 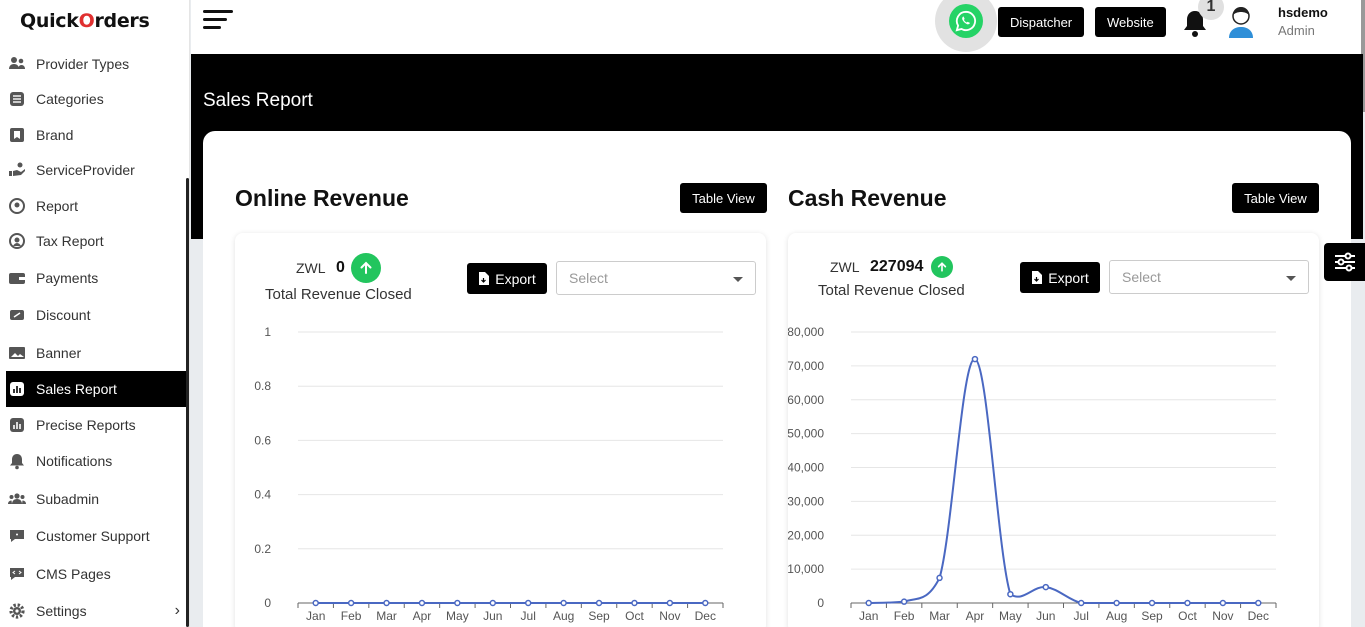 I want to click on page-title: Sales Report, so click(x=258, y=100).